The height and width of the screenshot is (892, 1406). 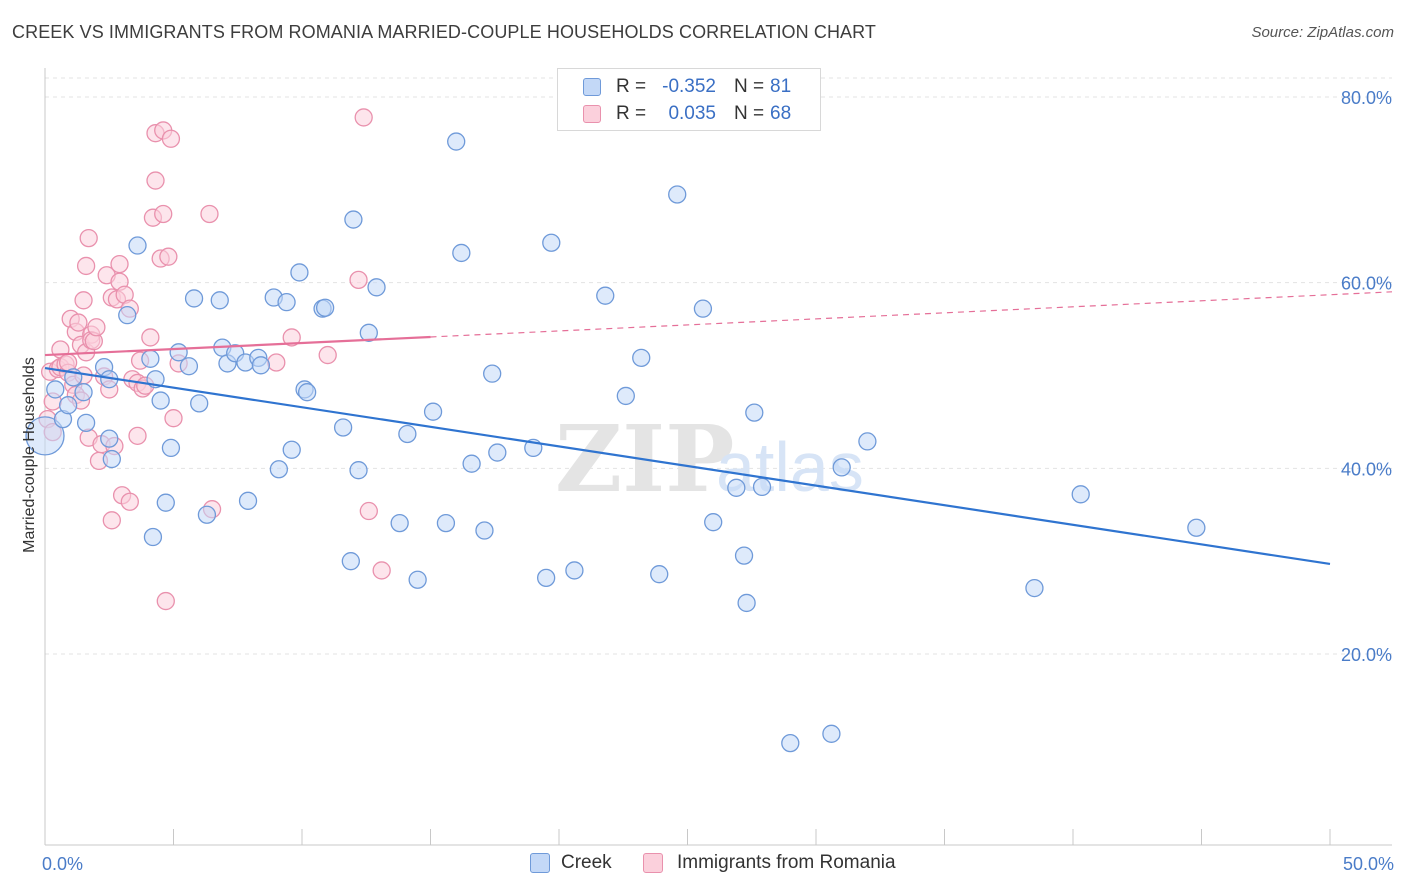 What do you see at coordinates (781, 86) in the screenshot?
I see `n-value: 81` at bounding box center [781, 86].